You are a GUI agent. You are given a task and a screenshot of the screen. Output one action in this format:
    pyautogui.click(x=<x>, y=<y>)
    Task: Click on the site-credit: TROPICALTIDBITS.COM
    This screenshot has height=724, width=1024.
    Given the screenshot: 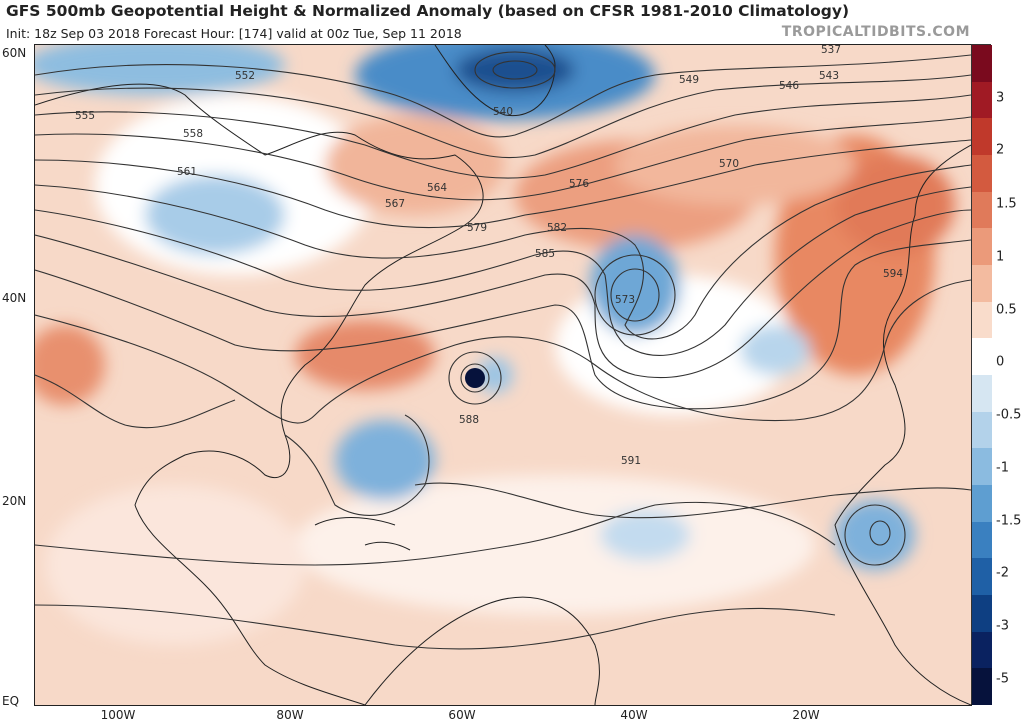 What is the action you would take?
    pyautogui.click(x=875, y=32)
    